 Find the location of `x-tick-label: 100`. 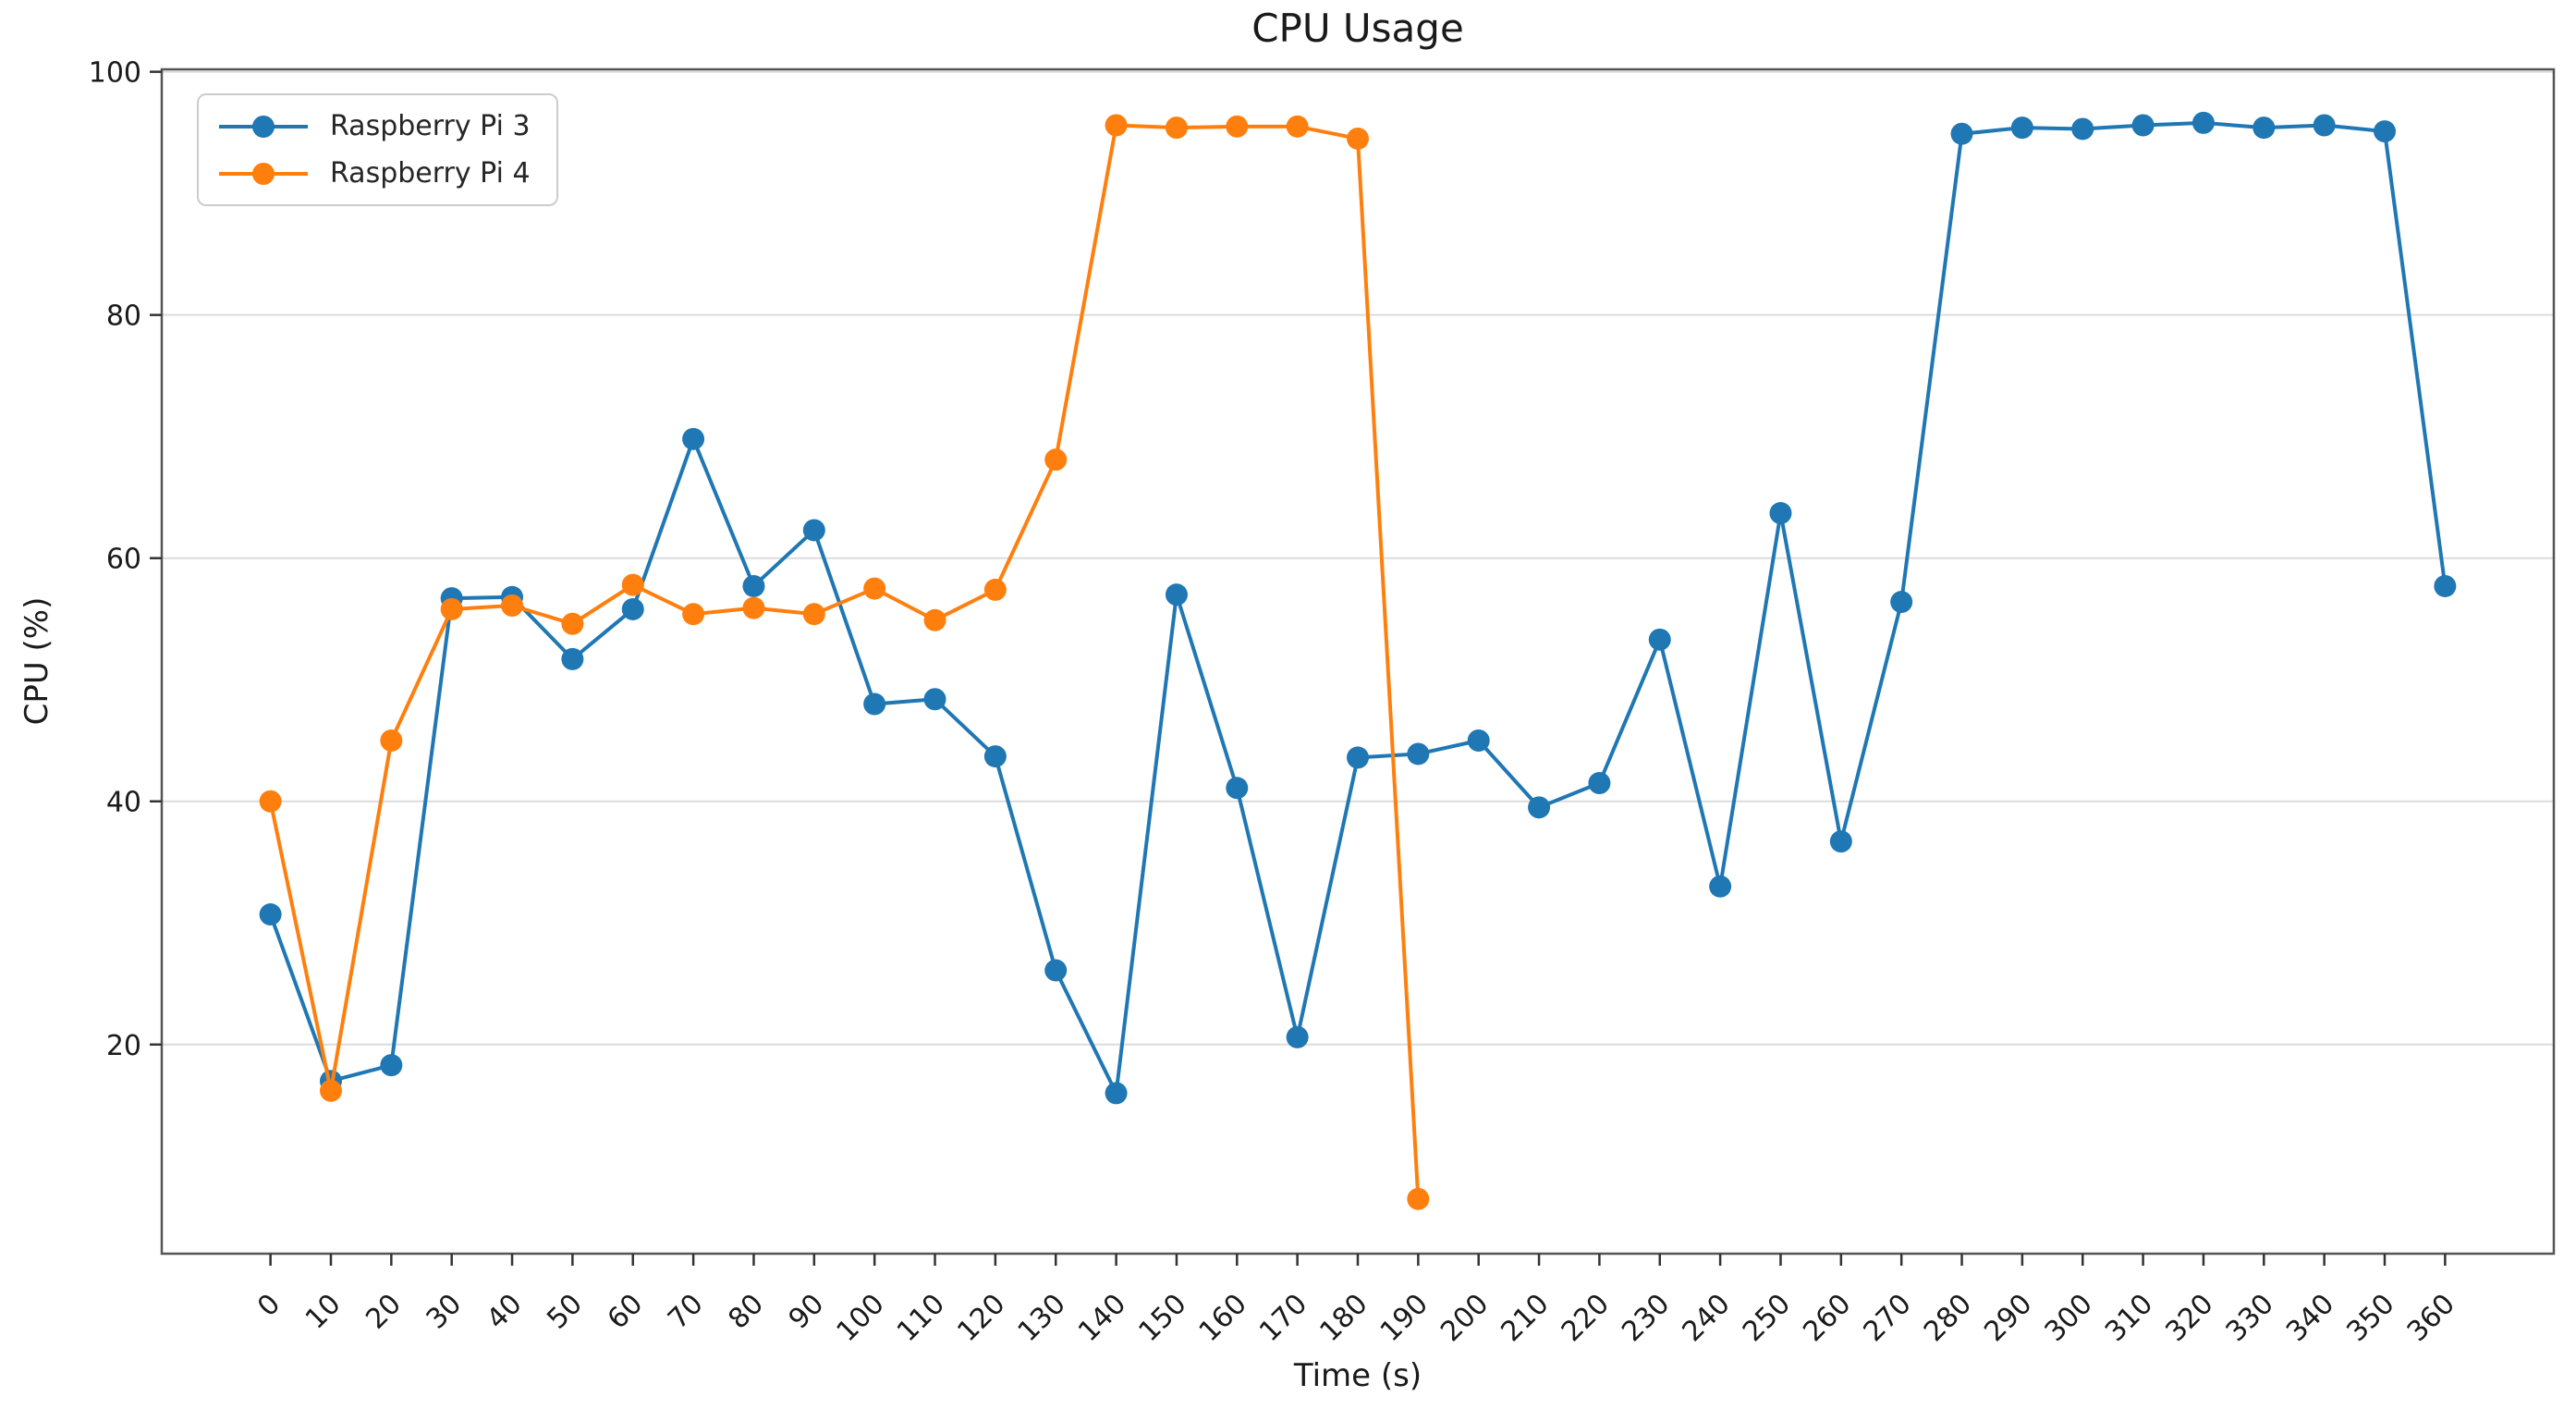

x-tick-label: 100 is located at coordinates (861, 1318).